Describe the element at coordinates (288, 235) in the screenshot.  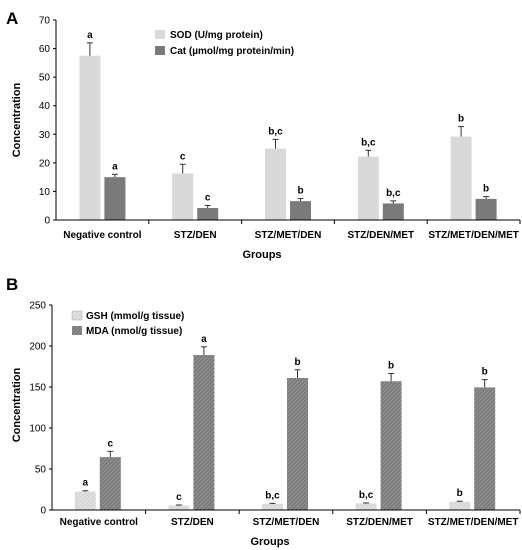
I see `panel-a-category-label: STZ/MET/DEN` at that location.